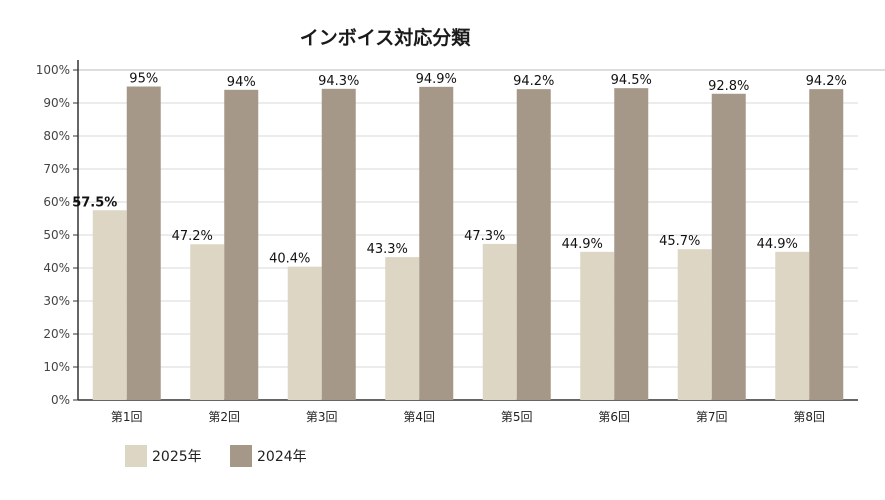 This screenshot has height=500, width=885. I want to click on legend-label: 2024年, so click(282, 457).